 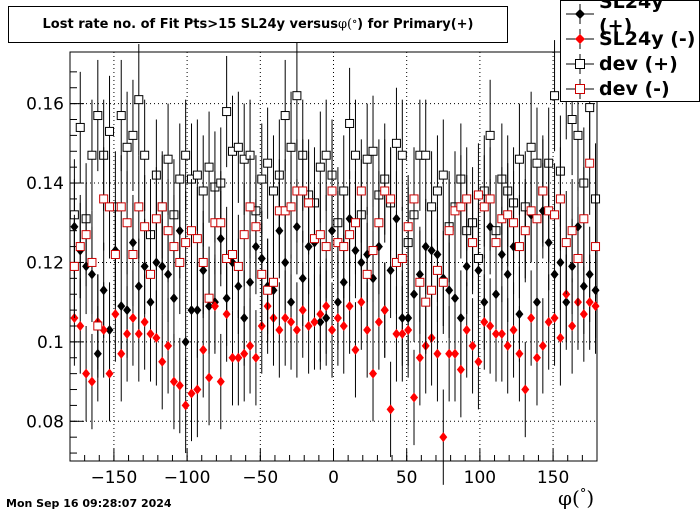 I want to click on legend-item-dev-minus: dev (-), so click(x=630, y=89).